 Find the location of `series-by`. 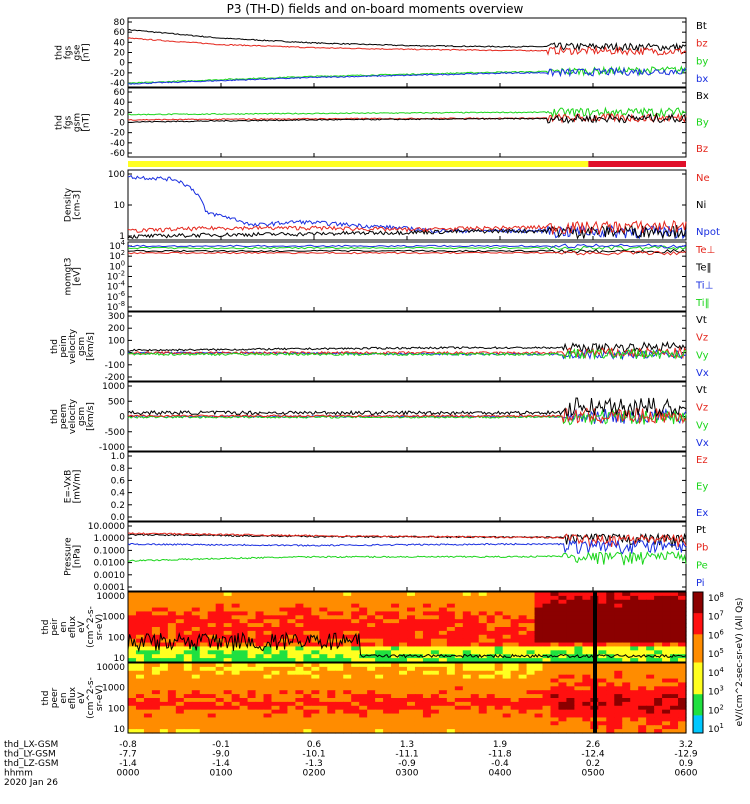

series-by is located at coordinates (407, 74).